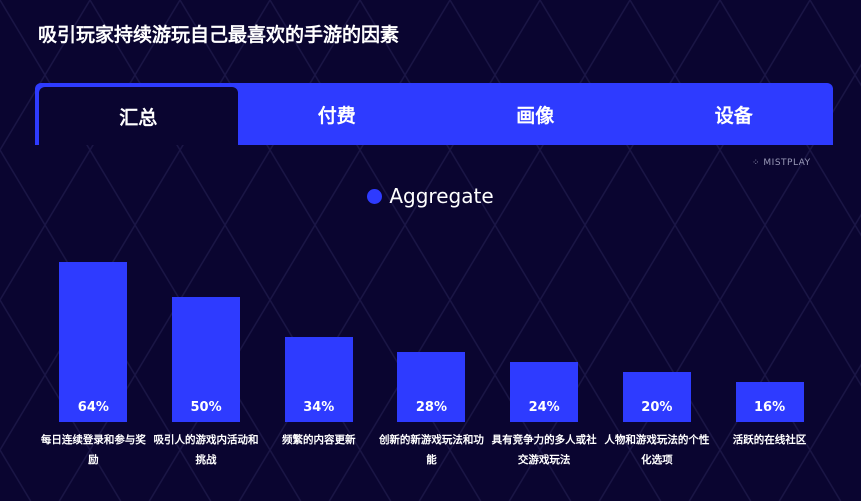  Describe the element at coordinates (93, 450) in the screenshot. I see `x-tick-label: 每日连续登录和参与奖励` at that location.